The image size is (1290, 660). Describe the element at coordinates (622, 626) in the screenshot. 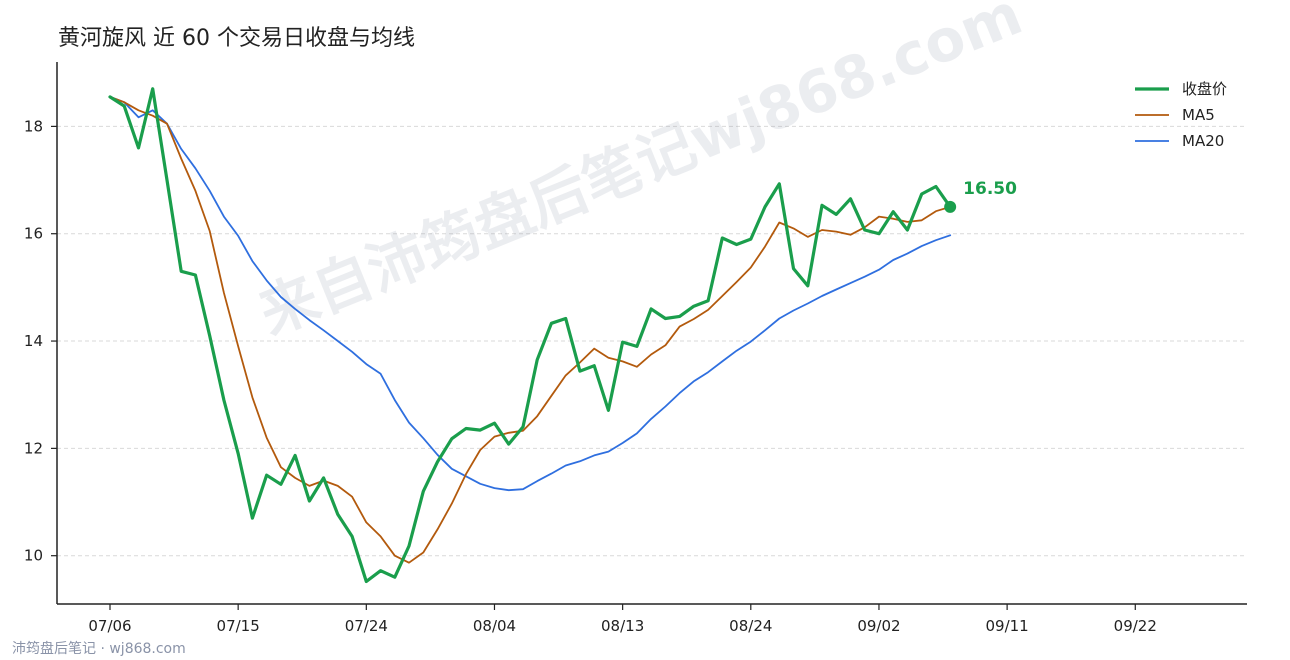

I see `x-tick-label-4: 08/13` at that location.